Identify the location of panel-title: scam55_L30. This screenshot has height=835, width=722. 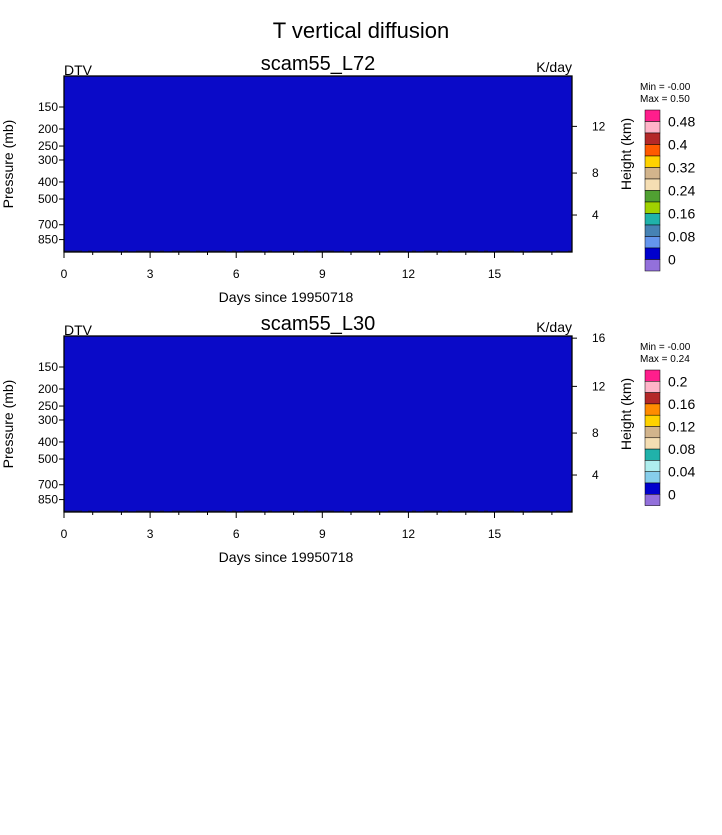
(318, 324).